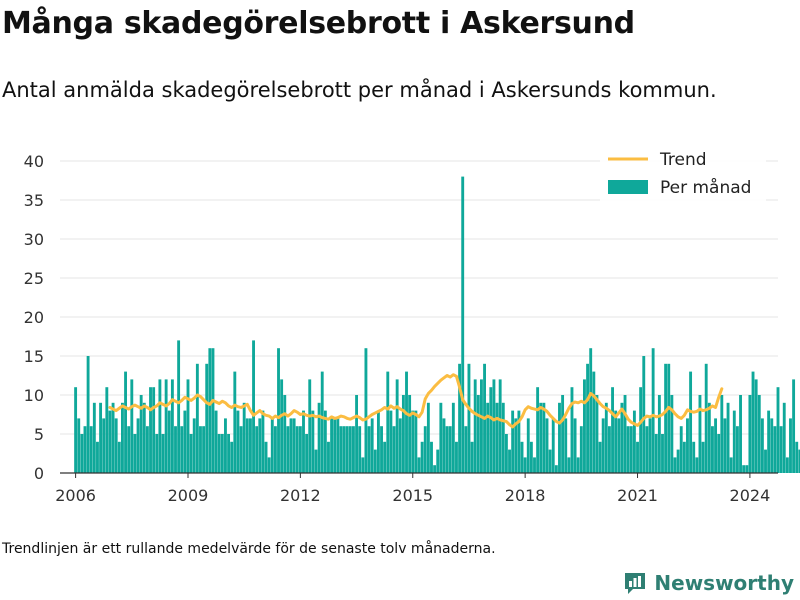  I want to click on legend-bar-swatch, so click(628, 187).